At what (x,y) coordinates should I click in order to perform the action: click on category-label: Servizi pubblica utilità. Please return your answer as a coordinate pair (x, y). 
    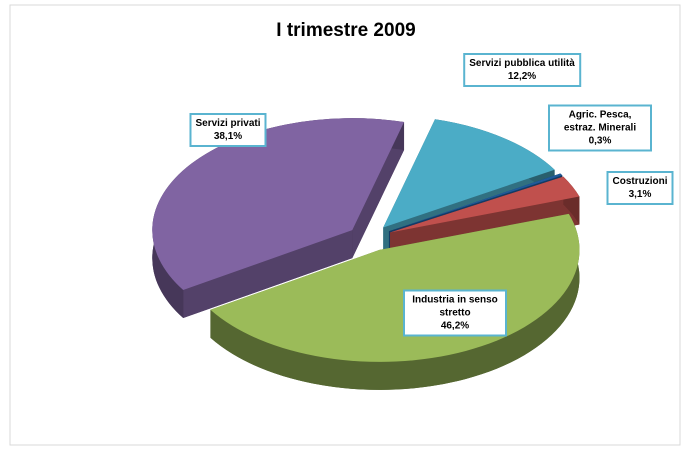
    Looking at the image, I should click on (522, 63).